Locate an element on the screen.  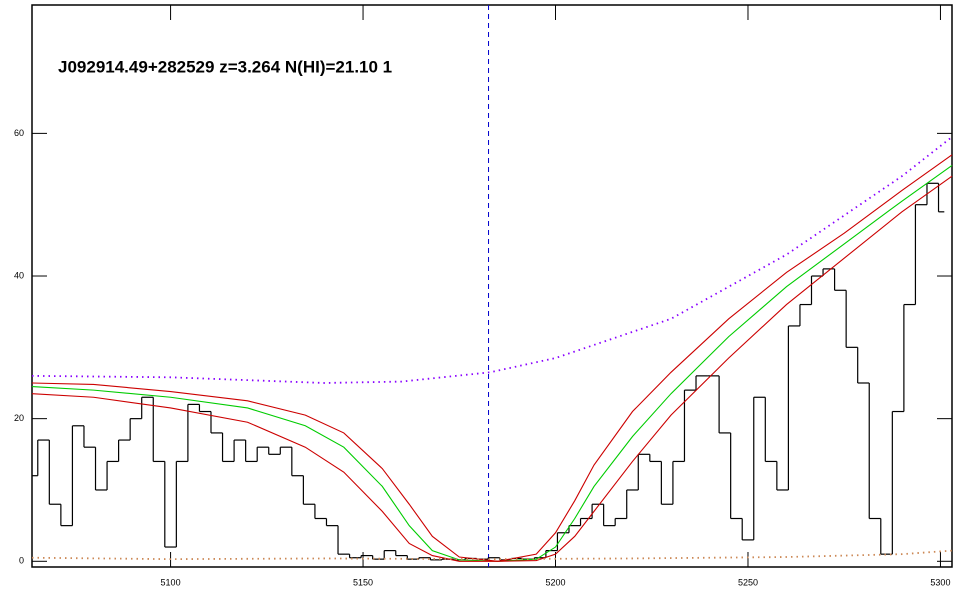
x-tick-label: 5200 is located at coordinates (555, 582).